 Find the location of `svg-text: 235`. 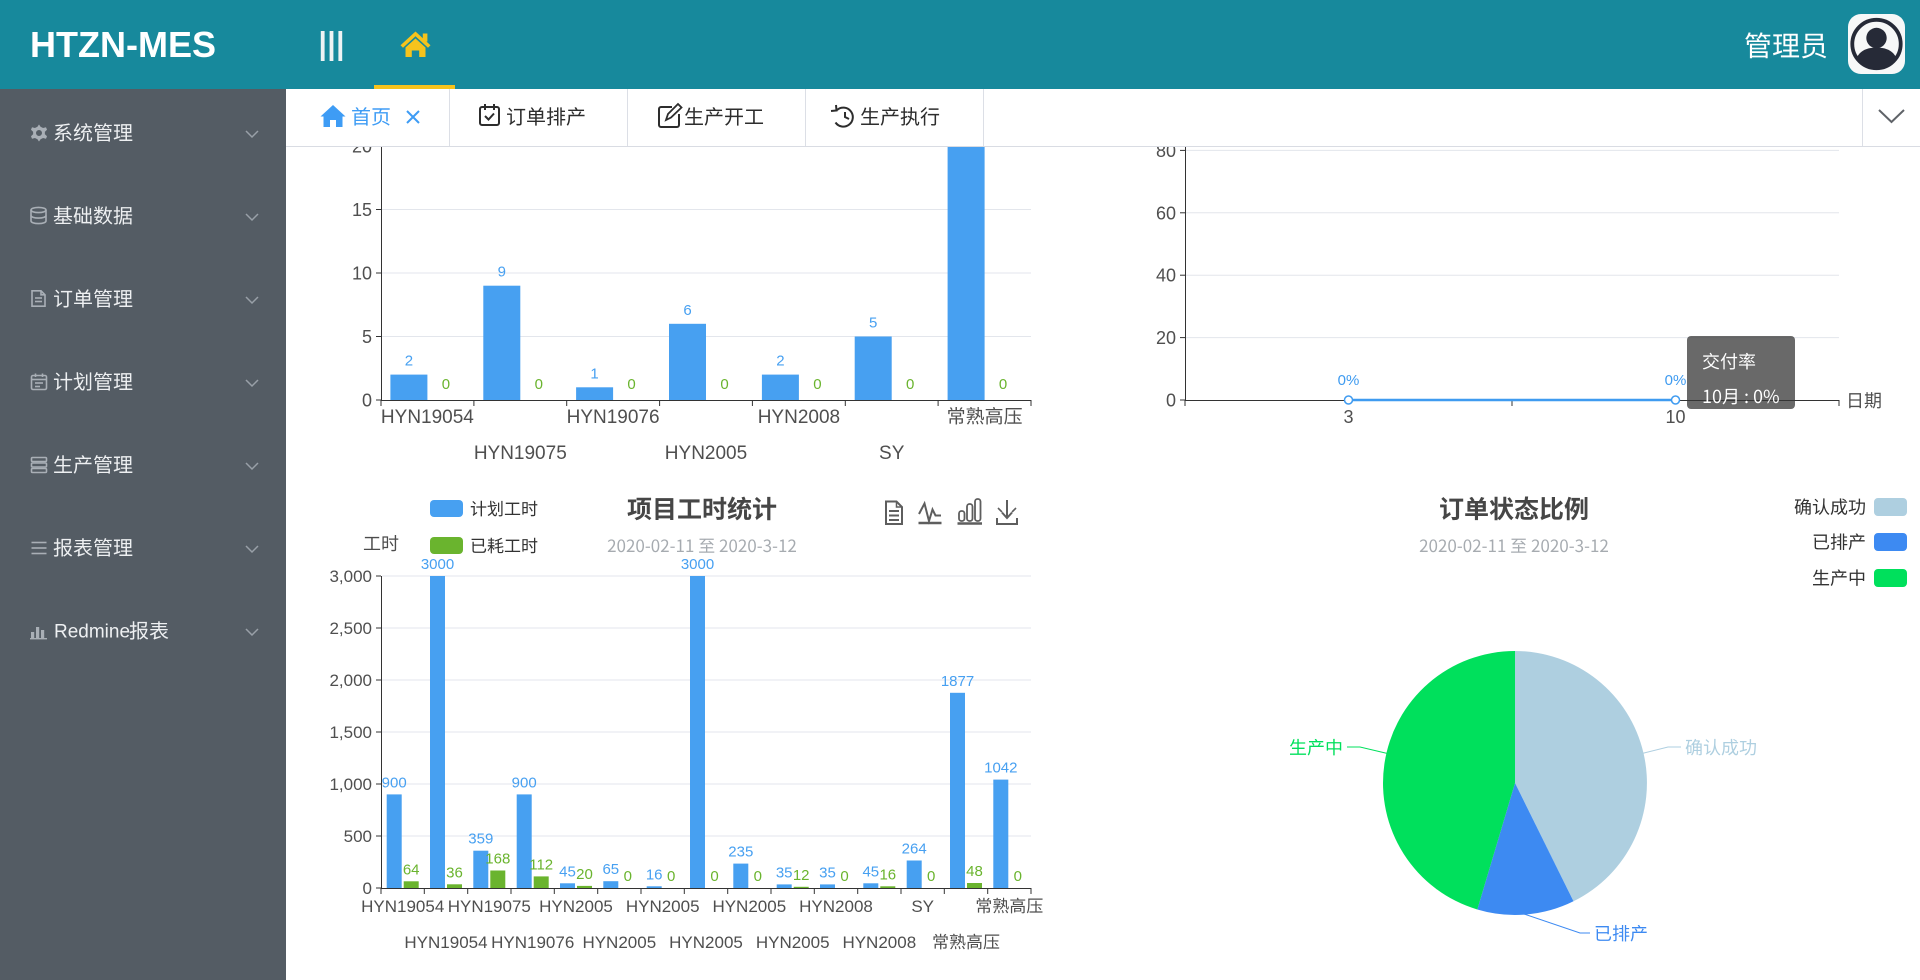

svg-text: 235 is located at coordinates (740, 852).